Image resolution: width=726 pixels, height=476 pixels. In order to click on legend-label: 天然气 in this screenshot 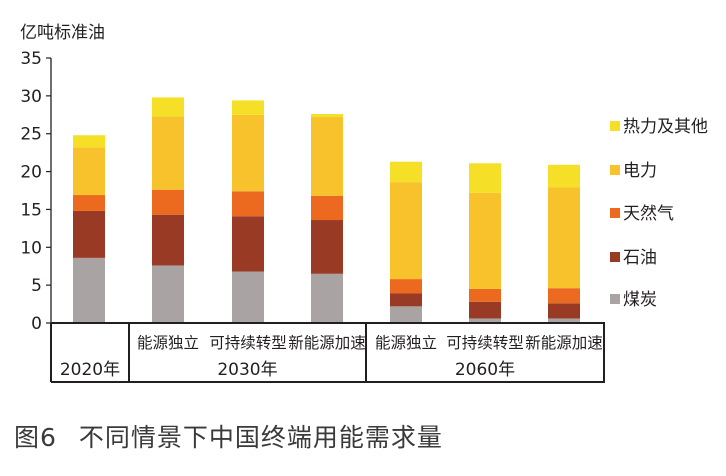, I will do `click(648, 214)`.